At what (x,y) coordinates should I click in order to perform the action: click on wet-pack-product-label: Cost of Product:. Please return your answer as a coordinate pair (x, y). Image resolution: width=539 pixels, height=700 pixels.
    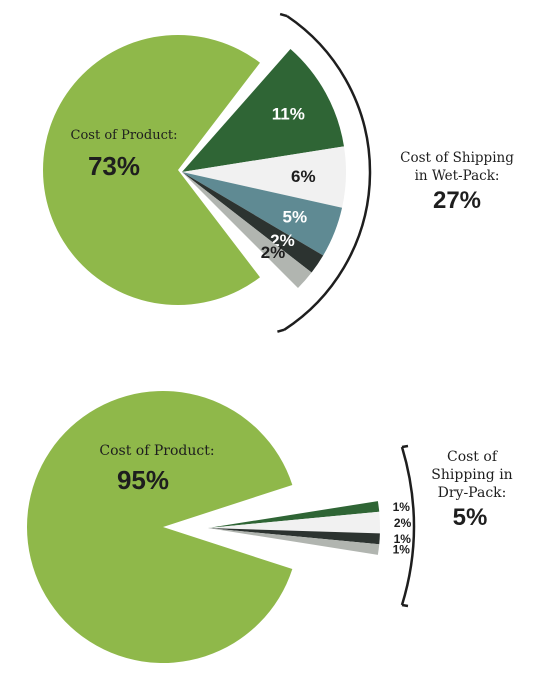
    Looking at the image, I should click on (124, 135).